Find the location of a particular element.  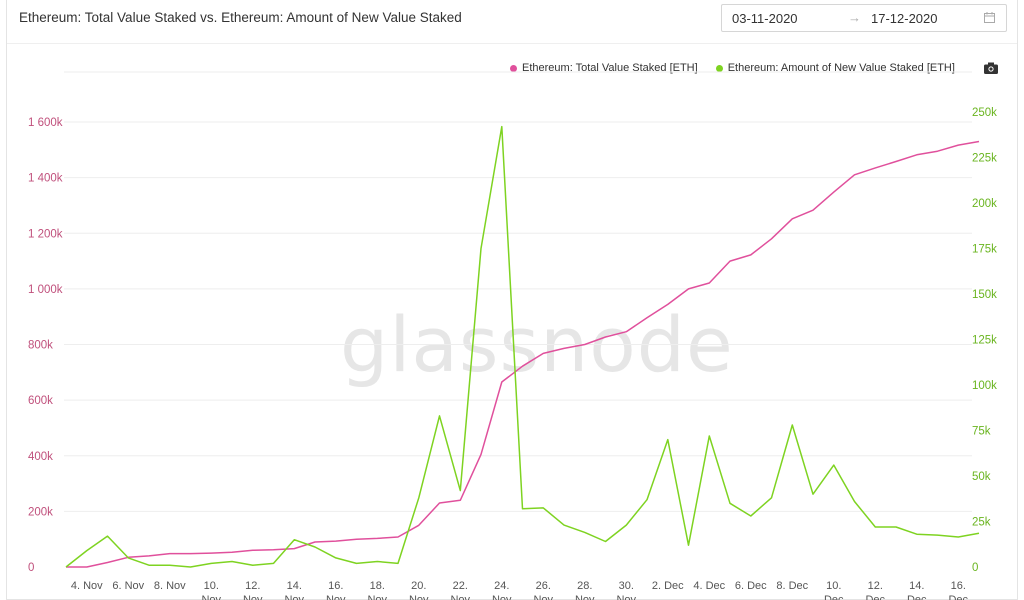

date-range-arrow: → is located at coordinates (854, 17).